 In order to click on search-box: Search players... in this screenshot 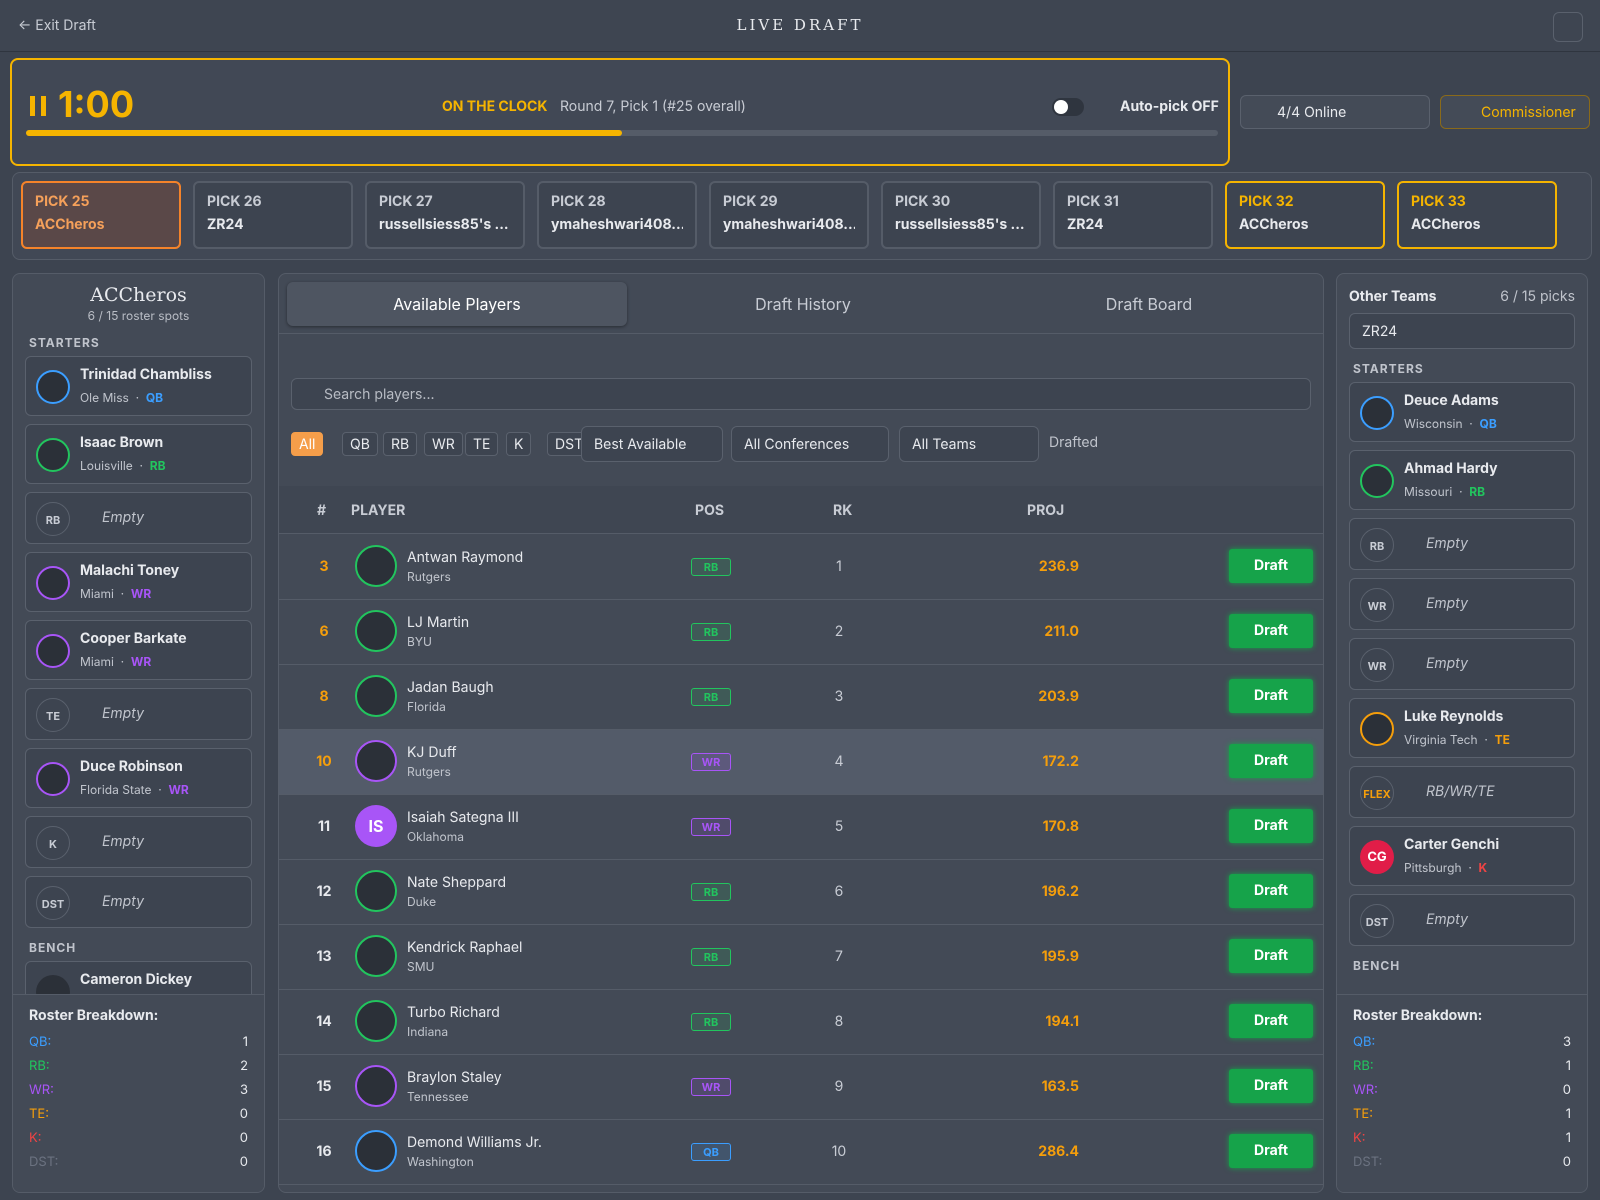, I will do `click(801, 394)`.